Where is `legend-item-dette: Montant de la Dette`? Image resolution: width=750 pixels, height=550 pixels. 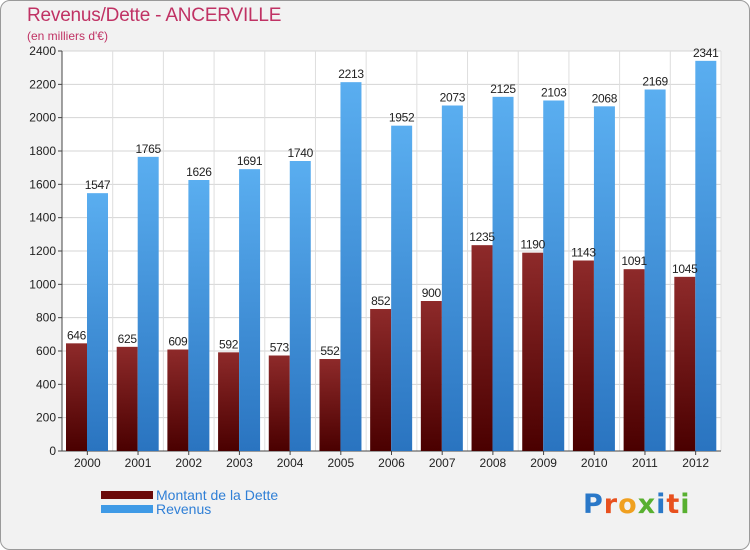
legend-item-dette: Montant de la Dette is located at coordinates (189, 495).